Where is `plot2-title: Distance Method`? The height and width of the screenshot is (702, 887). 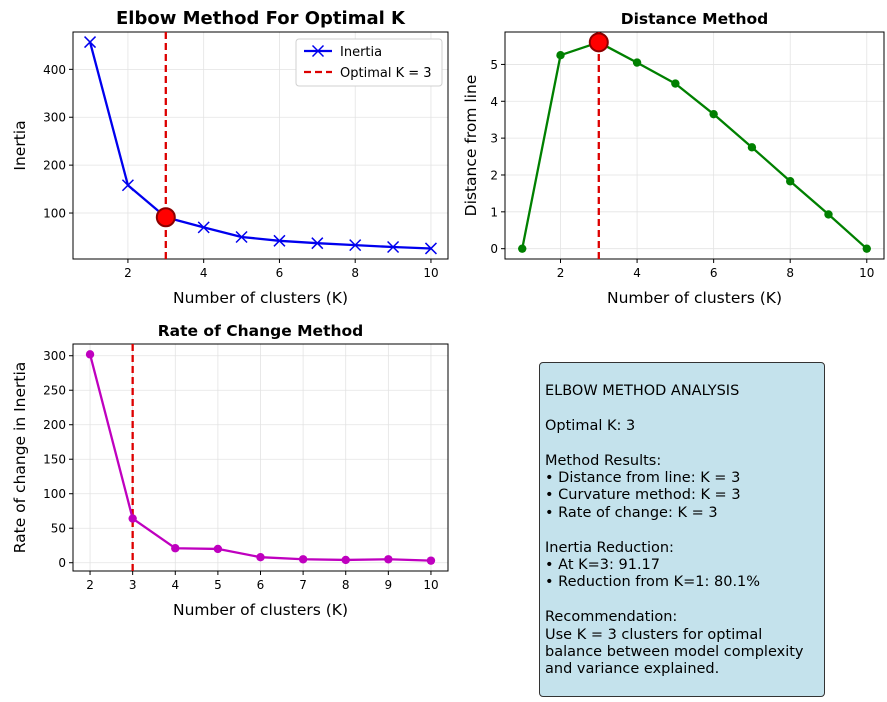 plot2-title: Distance Method is located at coordinates (695, 19).